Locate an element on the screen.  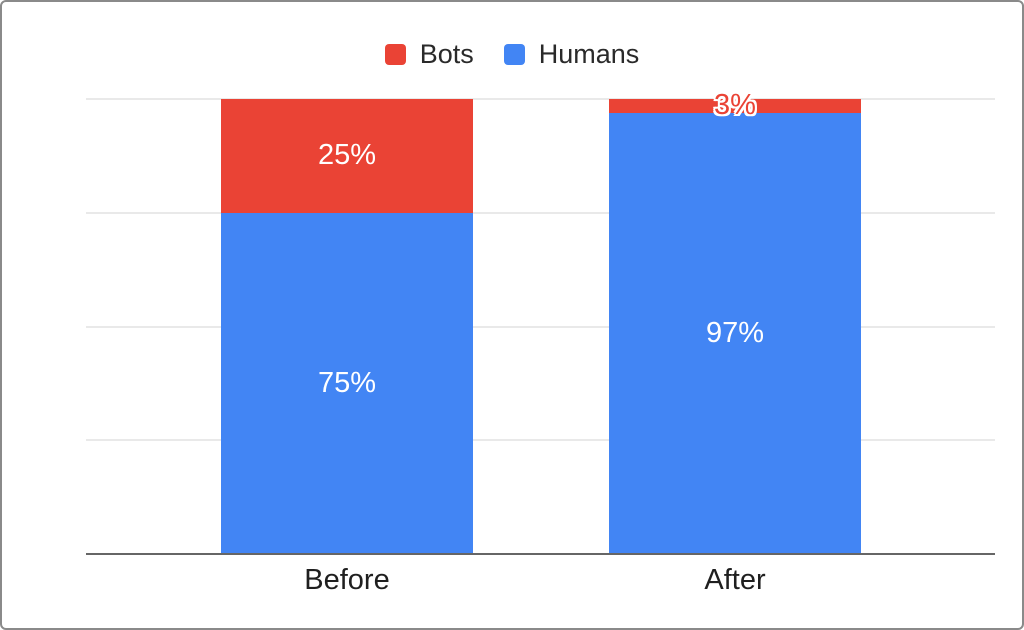
category-label-before: Before is located at coordinates (347, 580).